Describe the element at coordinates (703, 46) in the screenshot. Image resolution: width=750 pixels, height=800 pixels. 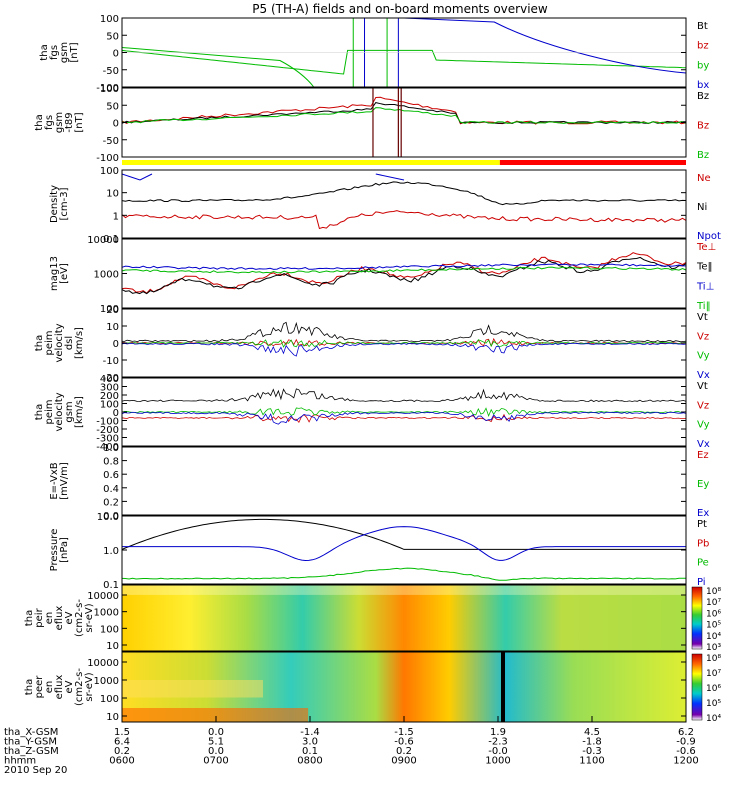
I see `legend-entry: bz` at that location.